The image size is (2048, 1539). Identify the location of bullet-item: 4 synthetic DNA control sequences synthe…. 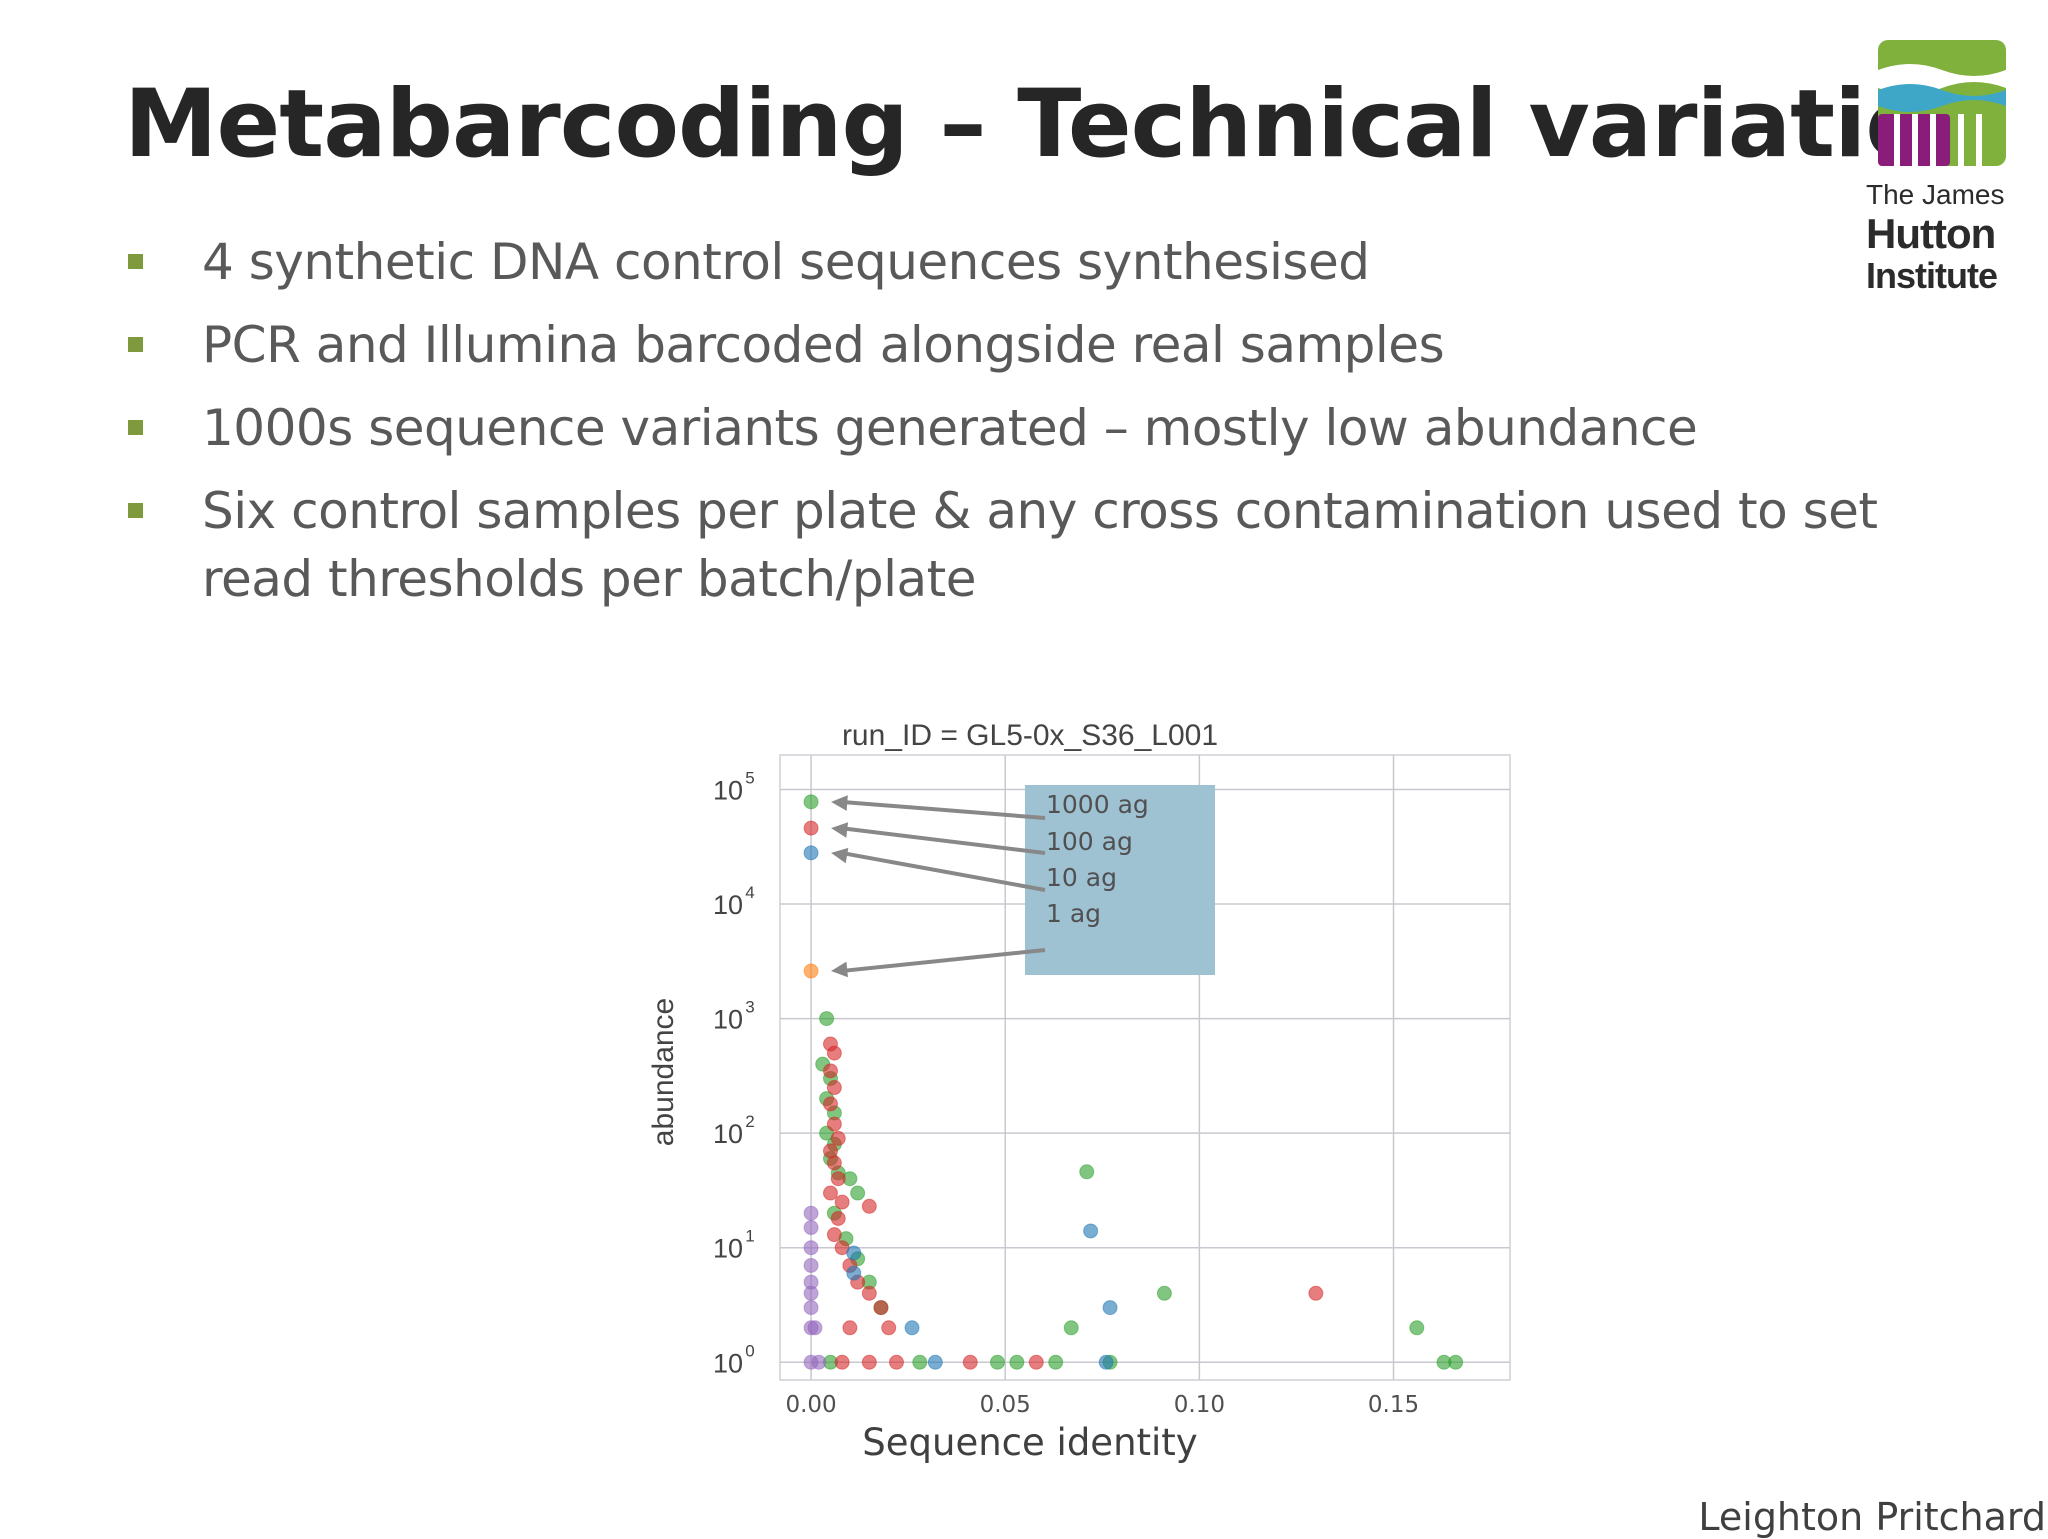
(1014, 262).